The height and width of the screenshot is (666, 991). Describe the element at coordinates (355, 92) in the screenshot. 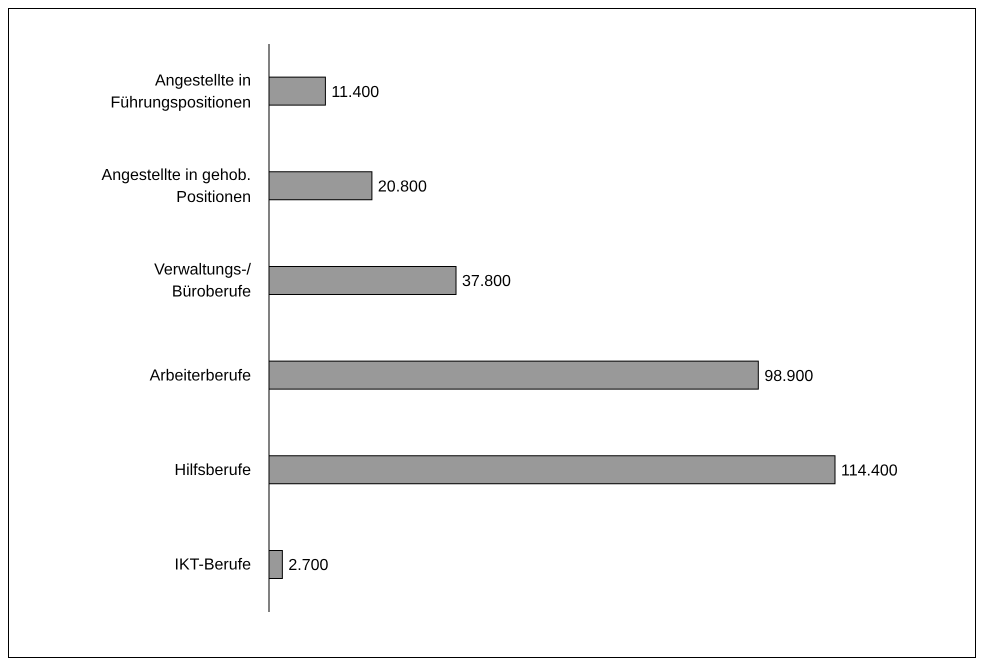

I see `data-label: 11.400` at that location.